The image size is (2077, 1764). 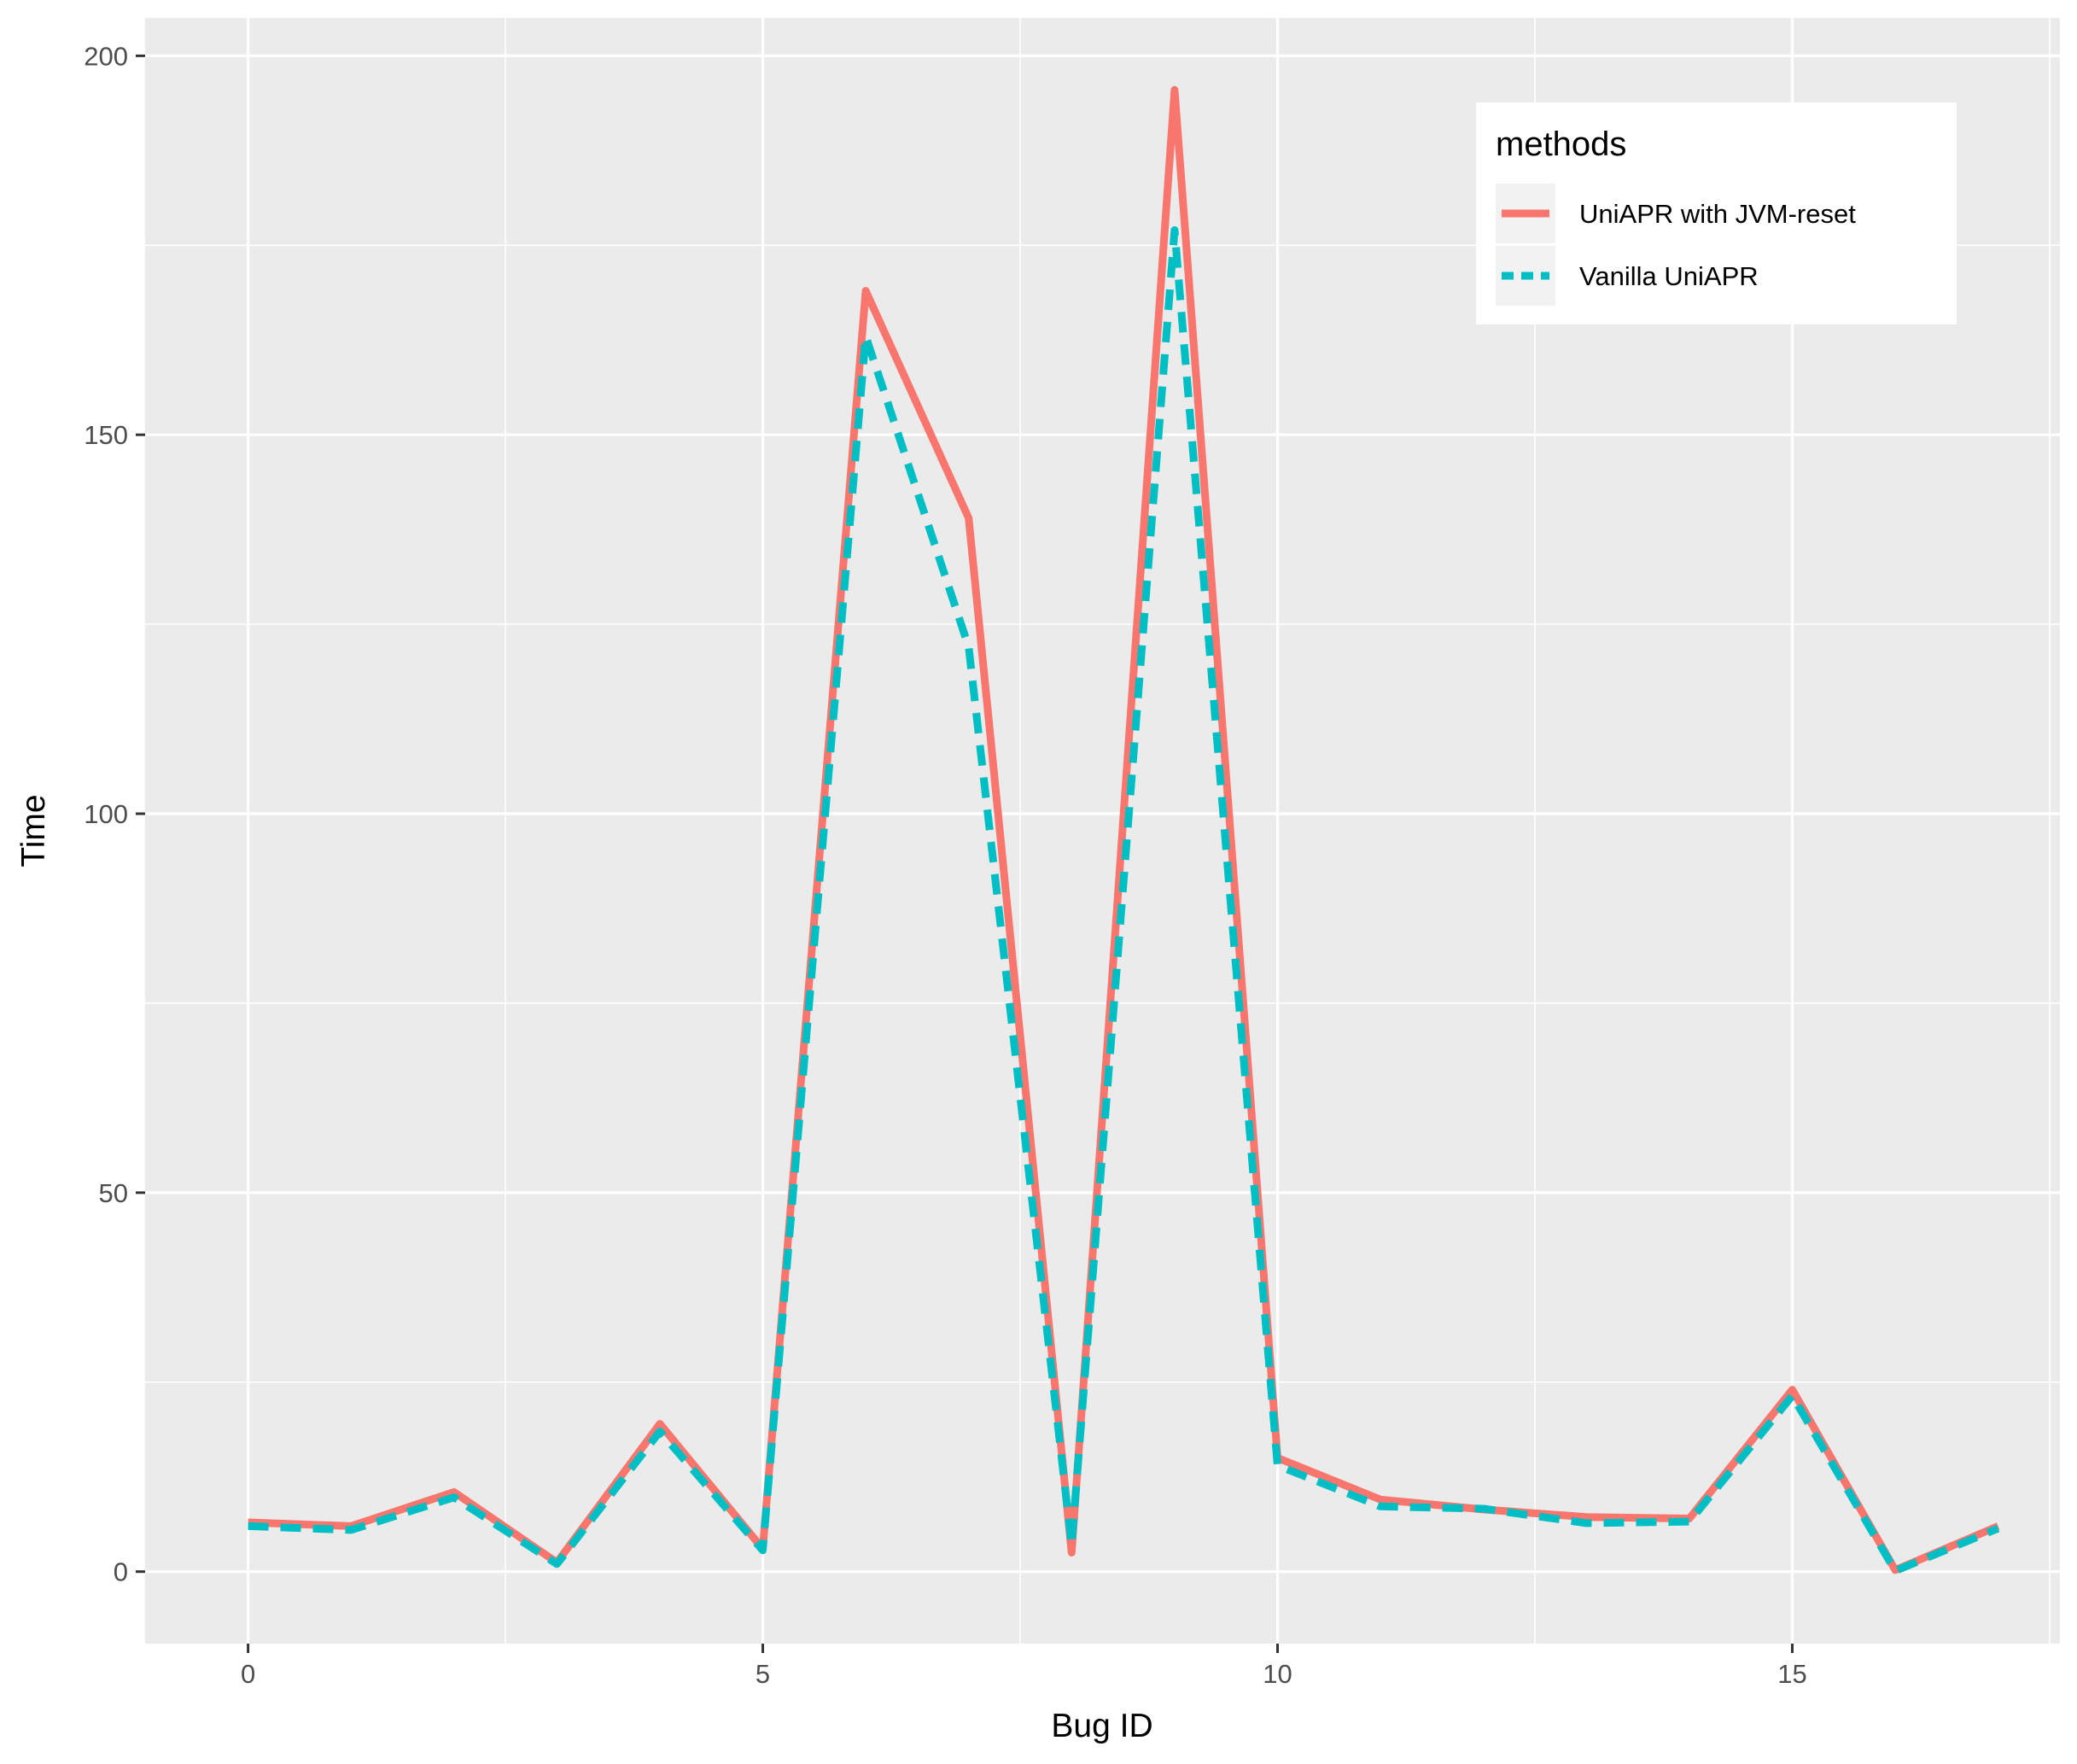 I want to click on x-tick-label: 15, so click(x=1791, y=1674).